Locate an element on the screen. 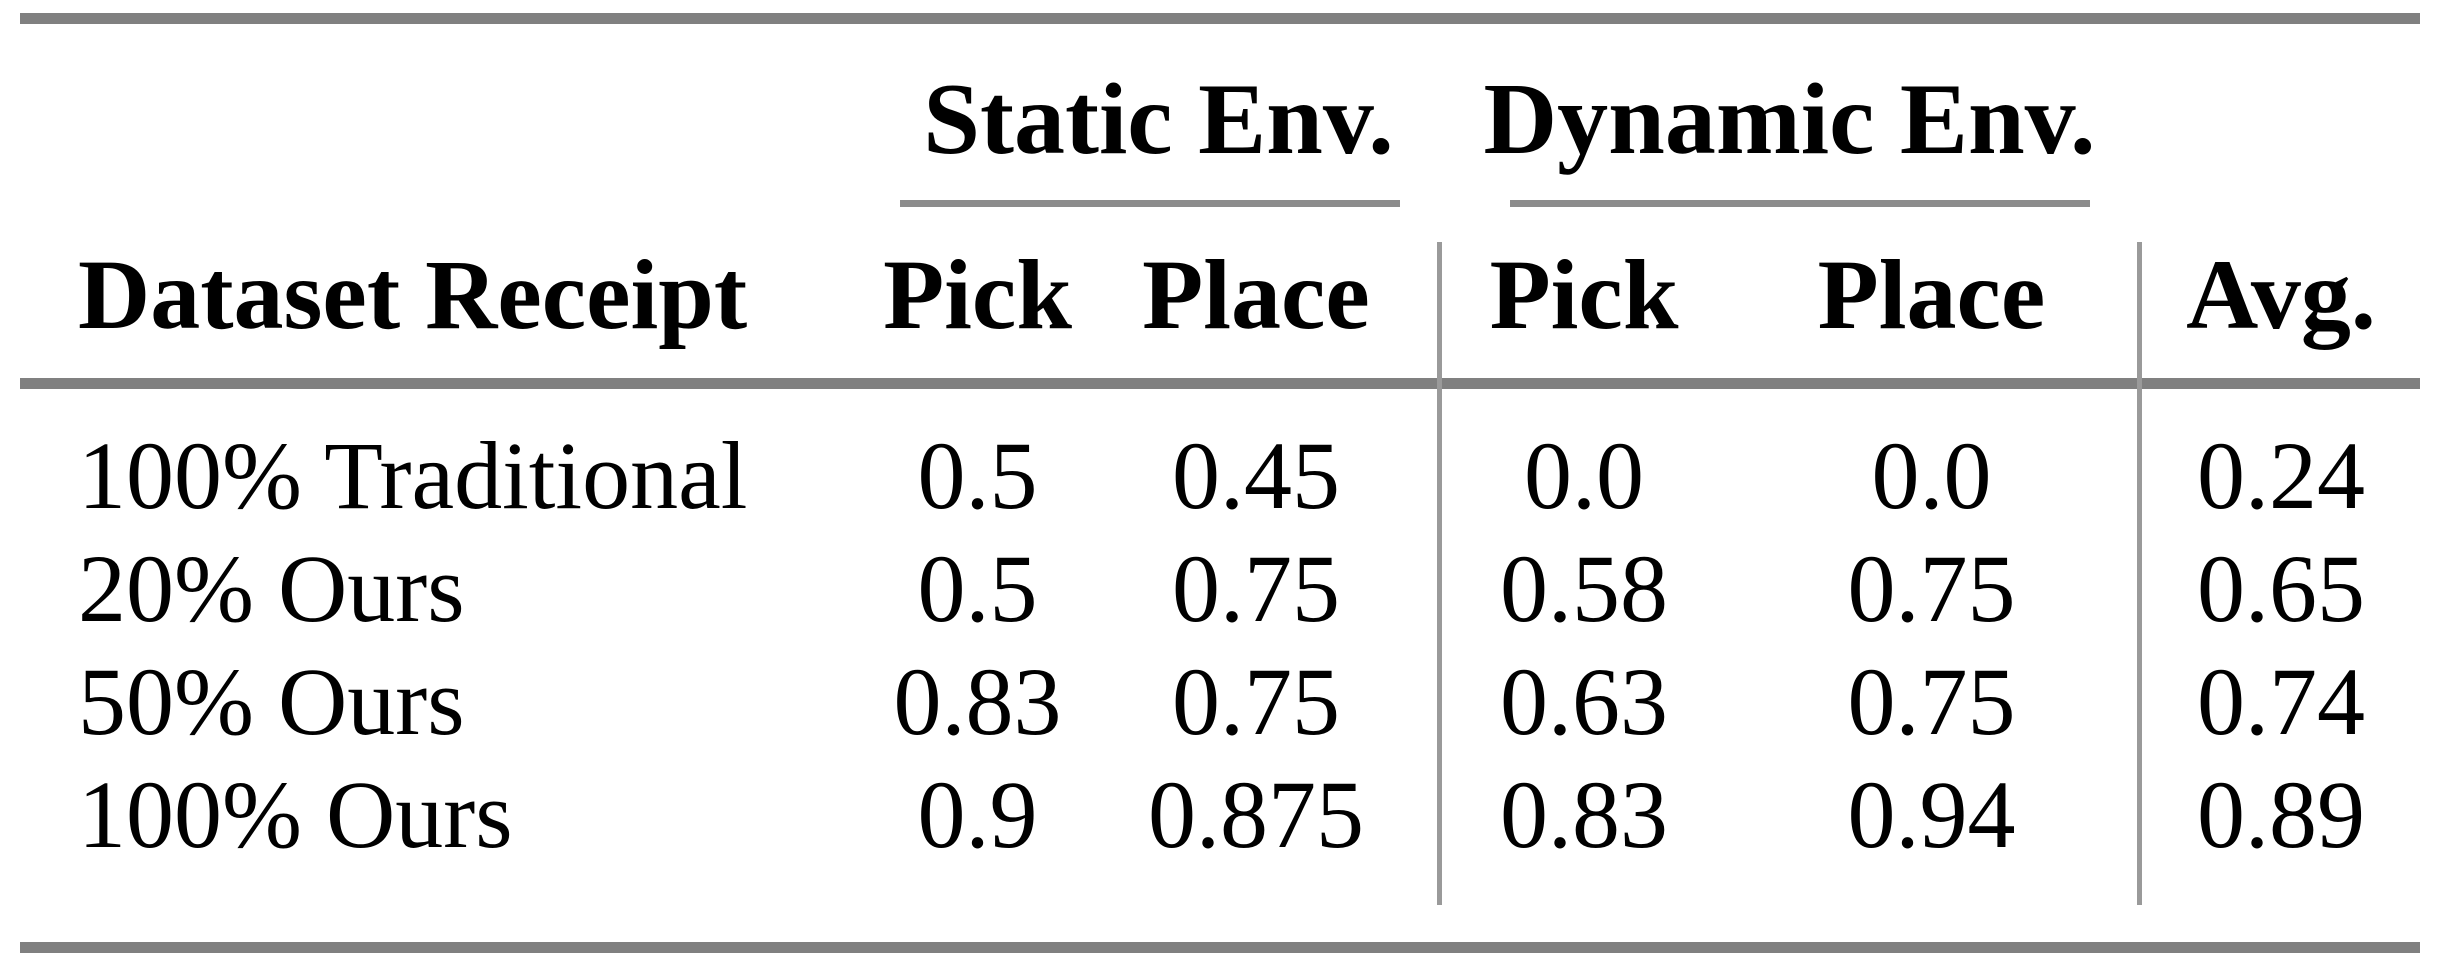 The image size is (2440, 966). group-header-static-env: Static Env. is located at coordinates (1158, 119).